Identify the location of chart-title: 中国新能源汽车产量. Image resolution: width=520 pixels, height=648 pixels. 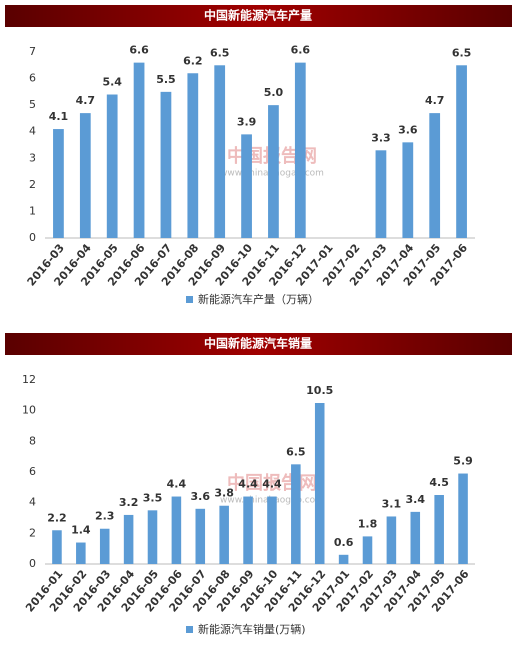
(258, 15).